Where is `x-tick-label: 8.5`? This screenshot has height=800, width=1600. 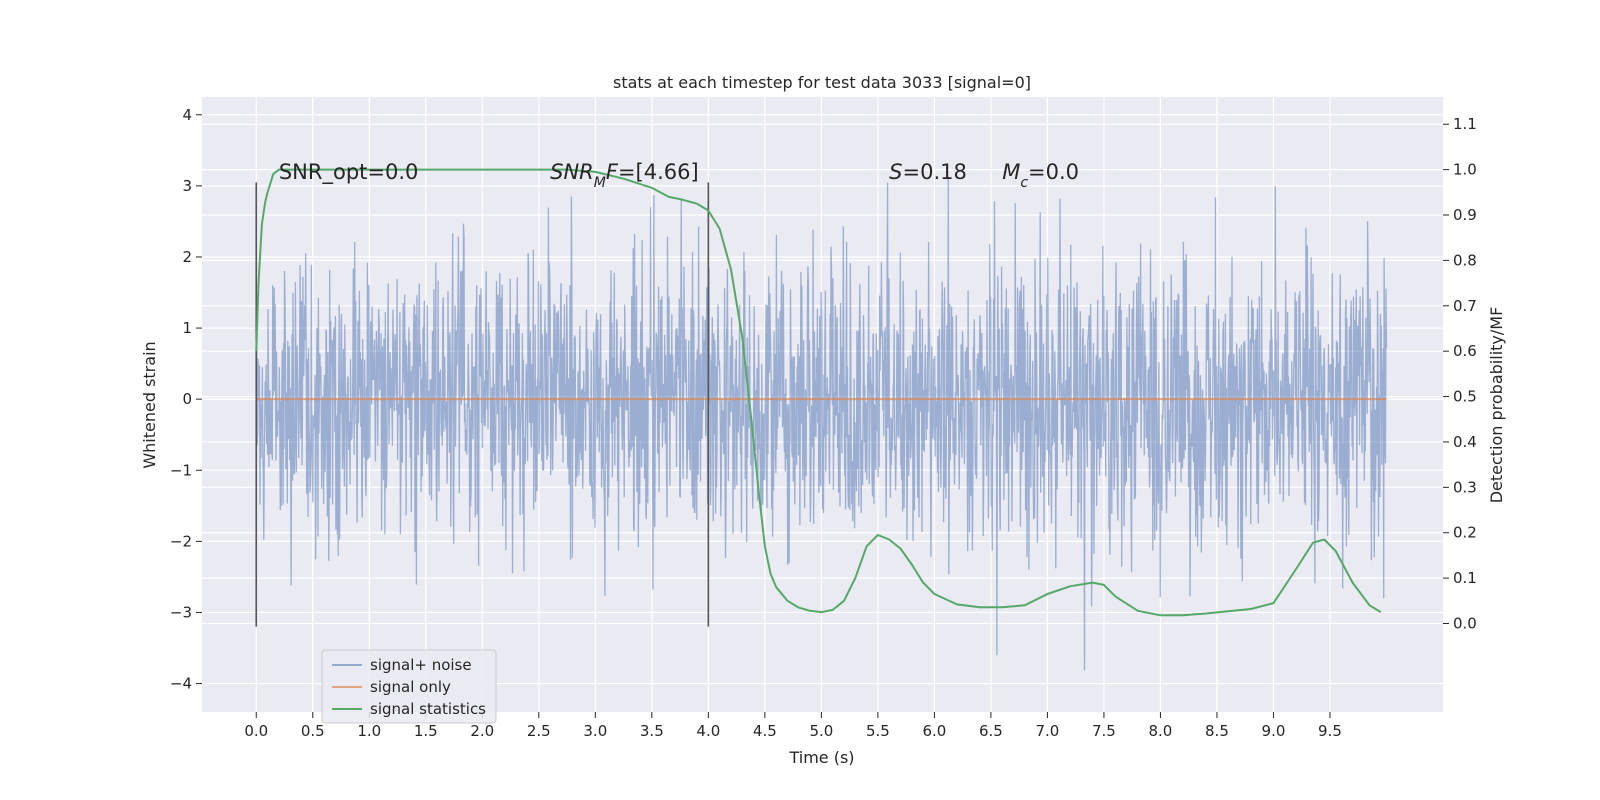 x-tick-label: 8.5 is located at coordinates (1217, 731).